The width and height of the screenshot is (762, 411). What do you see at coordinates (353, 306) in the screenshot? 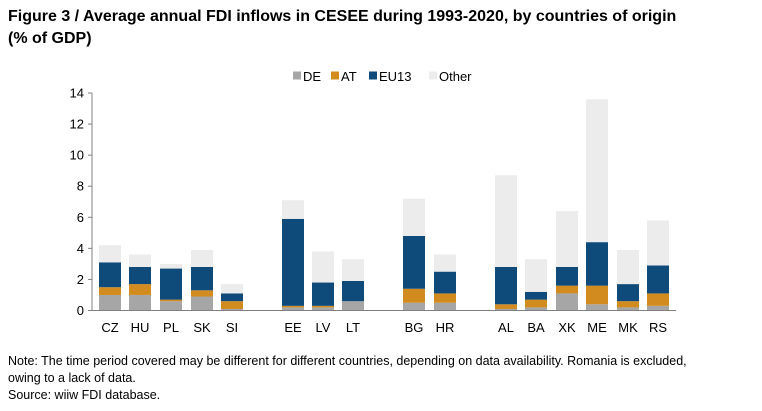
I see `bar-lt-de` at bounding box center [353, 306].